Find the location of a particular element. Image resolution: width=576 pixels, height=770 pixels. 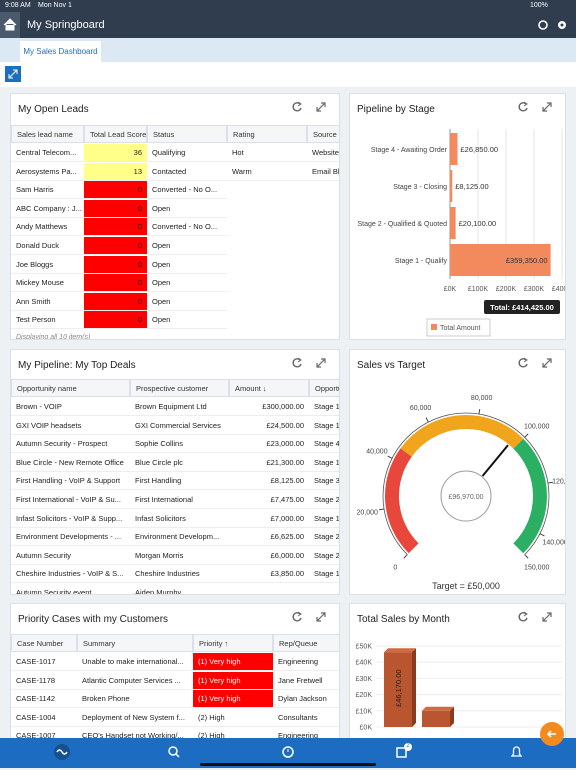

value-label: £359,350.00 is located at coordinates (527, 260).